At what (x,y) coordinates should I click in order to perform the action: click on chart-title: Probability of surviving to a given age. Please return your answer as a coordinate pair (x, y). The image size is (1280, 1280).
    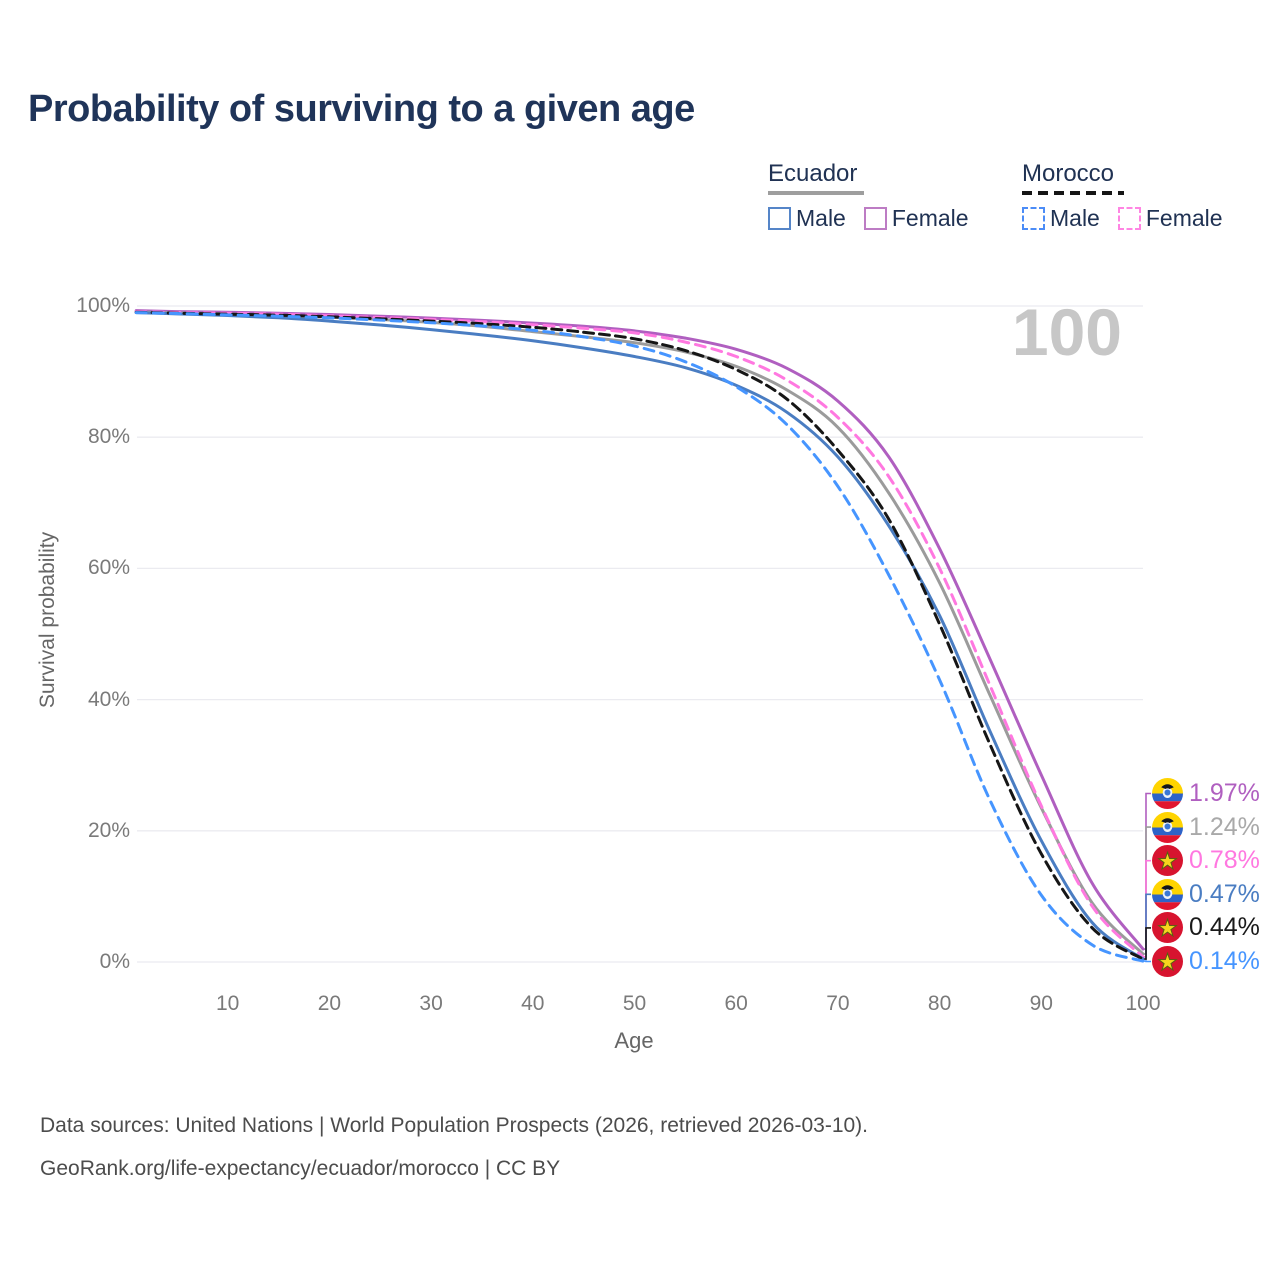
    Looking at the image, I should click on (361, 109).